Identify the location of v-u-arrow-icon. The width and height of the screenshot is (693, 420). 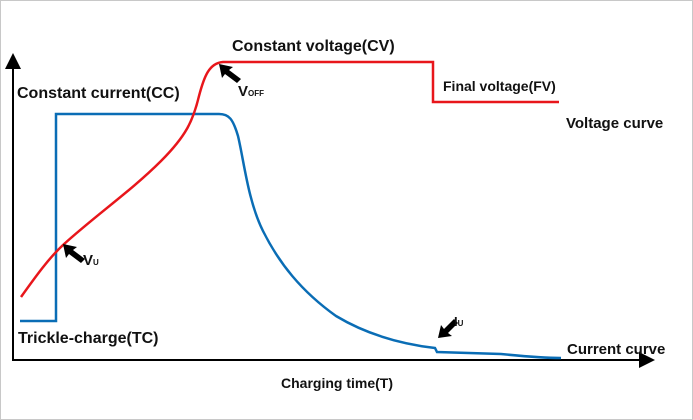
(74, 253).